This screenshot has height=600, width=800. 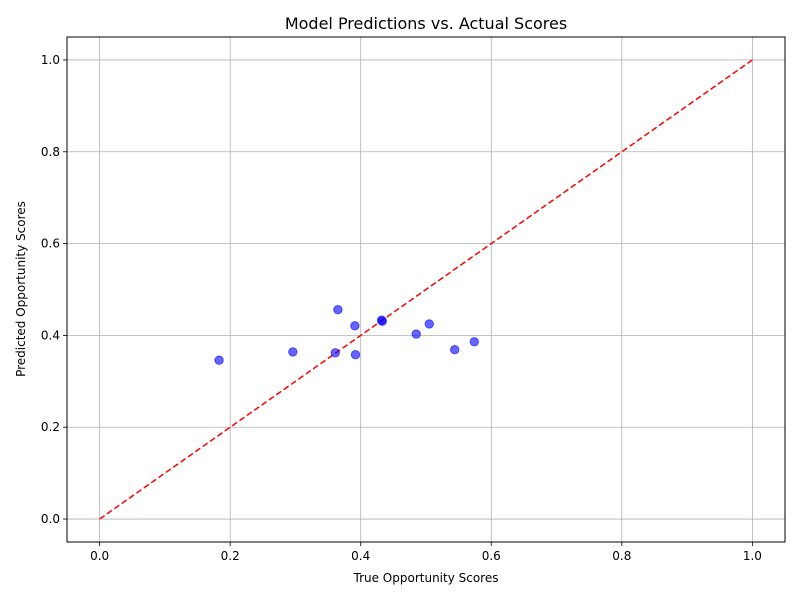 I want to click on y-axis-label: Predicted Opportunity Scores, so click(x=21, y=289).